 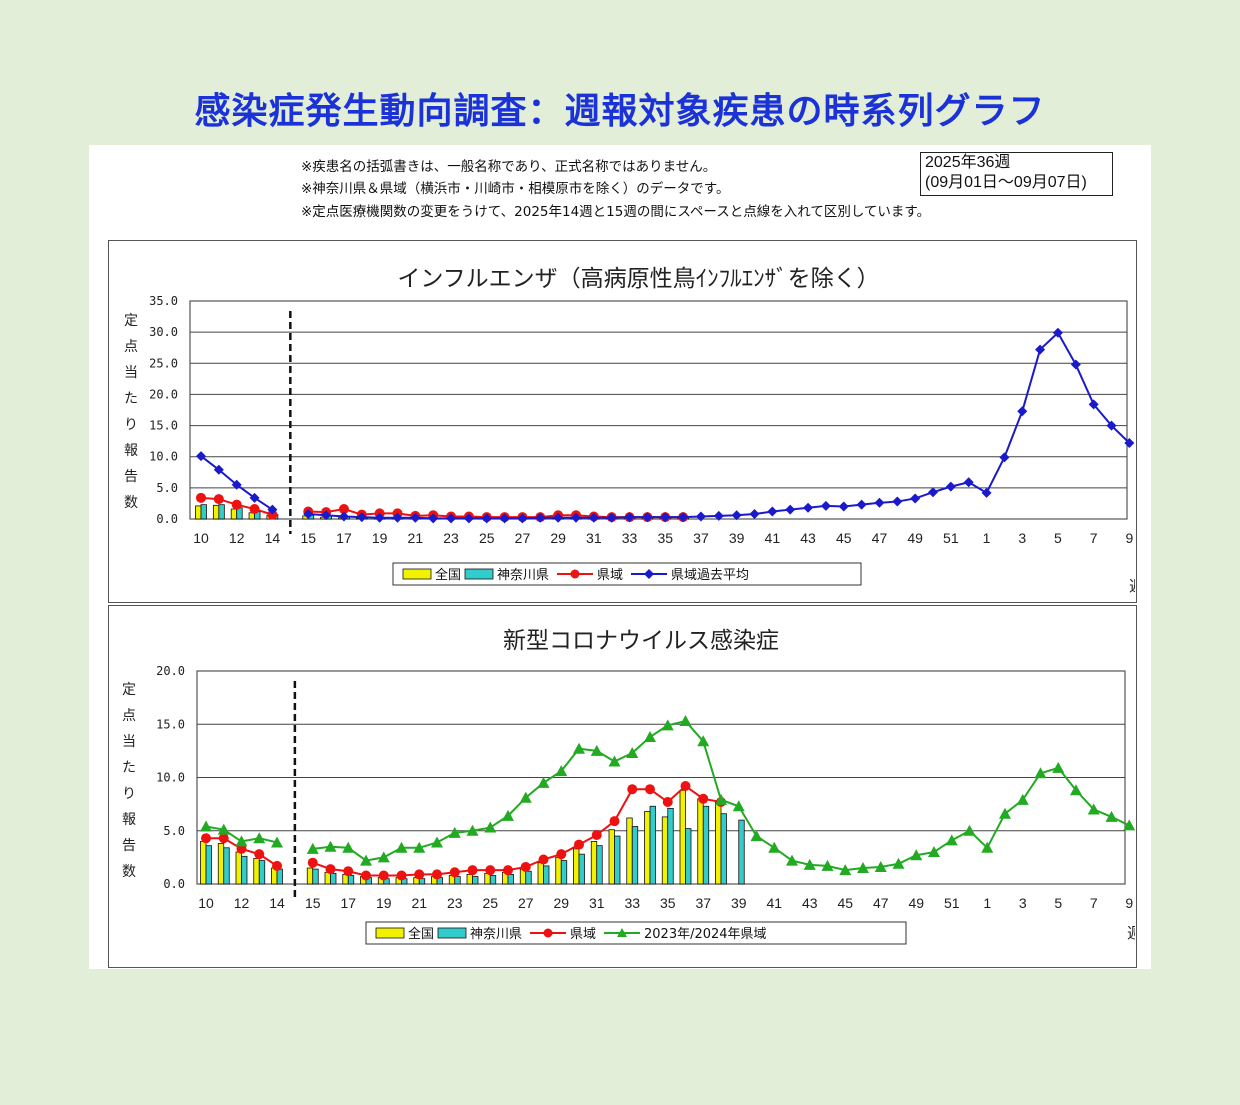 I want to click on x-tick-label: 14, so click(x=277, y=903).